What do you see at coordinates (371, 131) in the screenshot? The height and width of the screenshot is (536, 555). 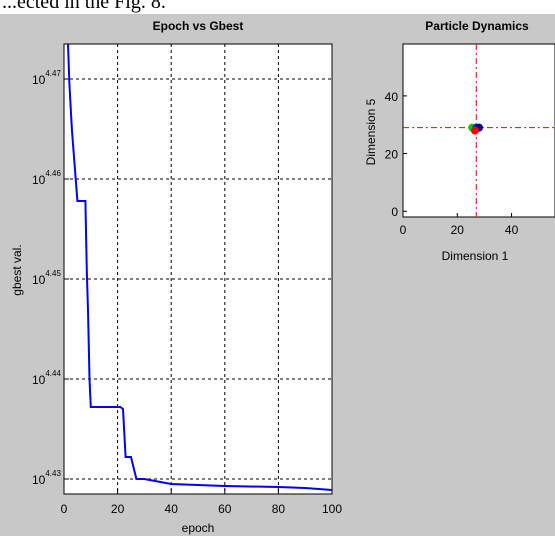 I see `y-axis-label: Dimension 5` at bounding box center [371, 131].